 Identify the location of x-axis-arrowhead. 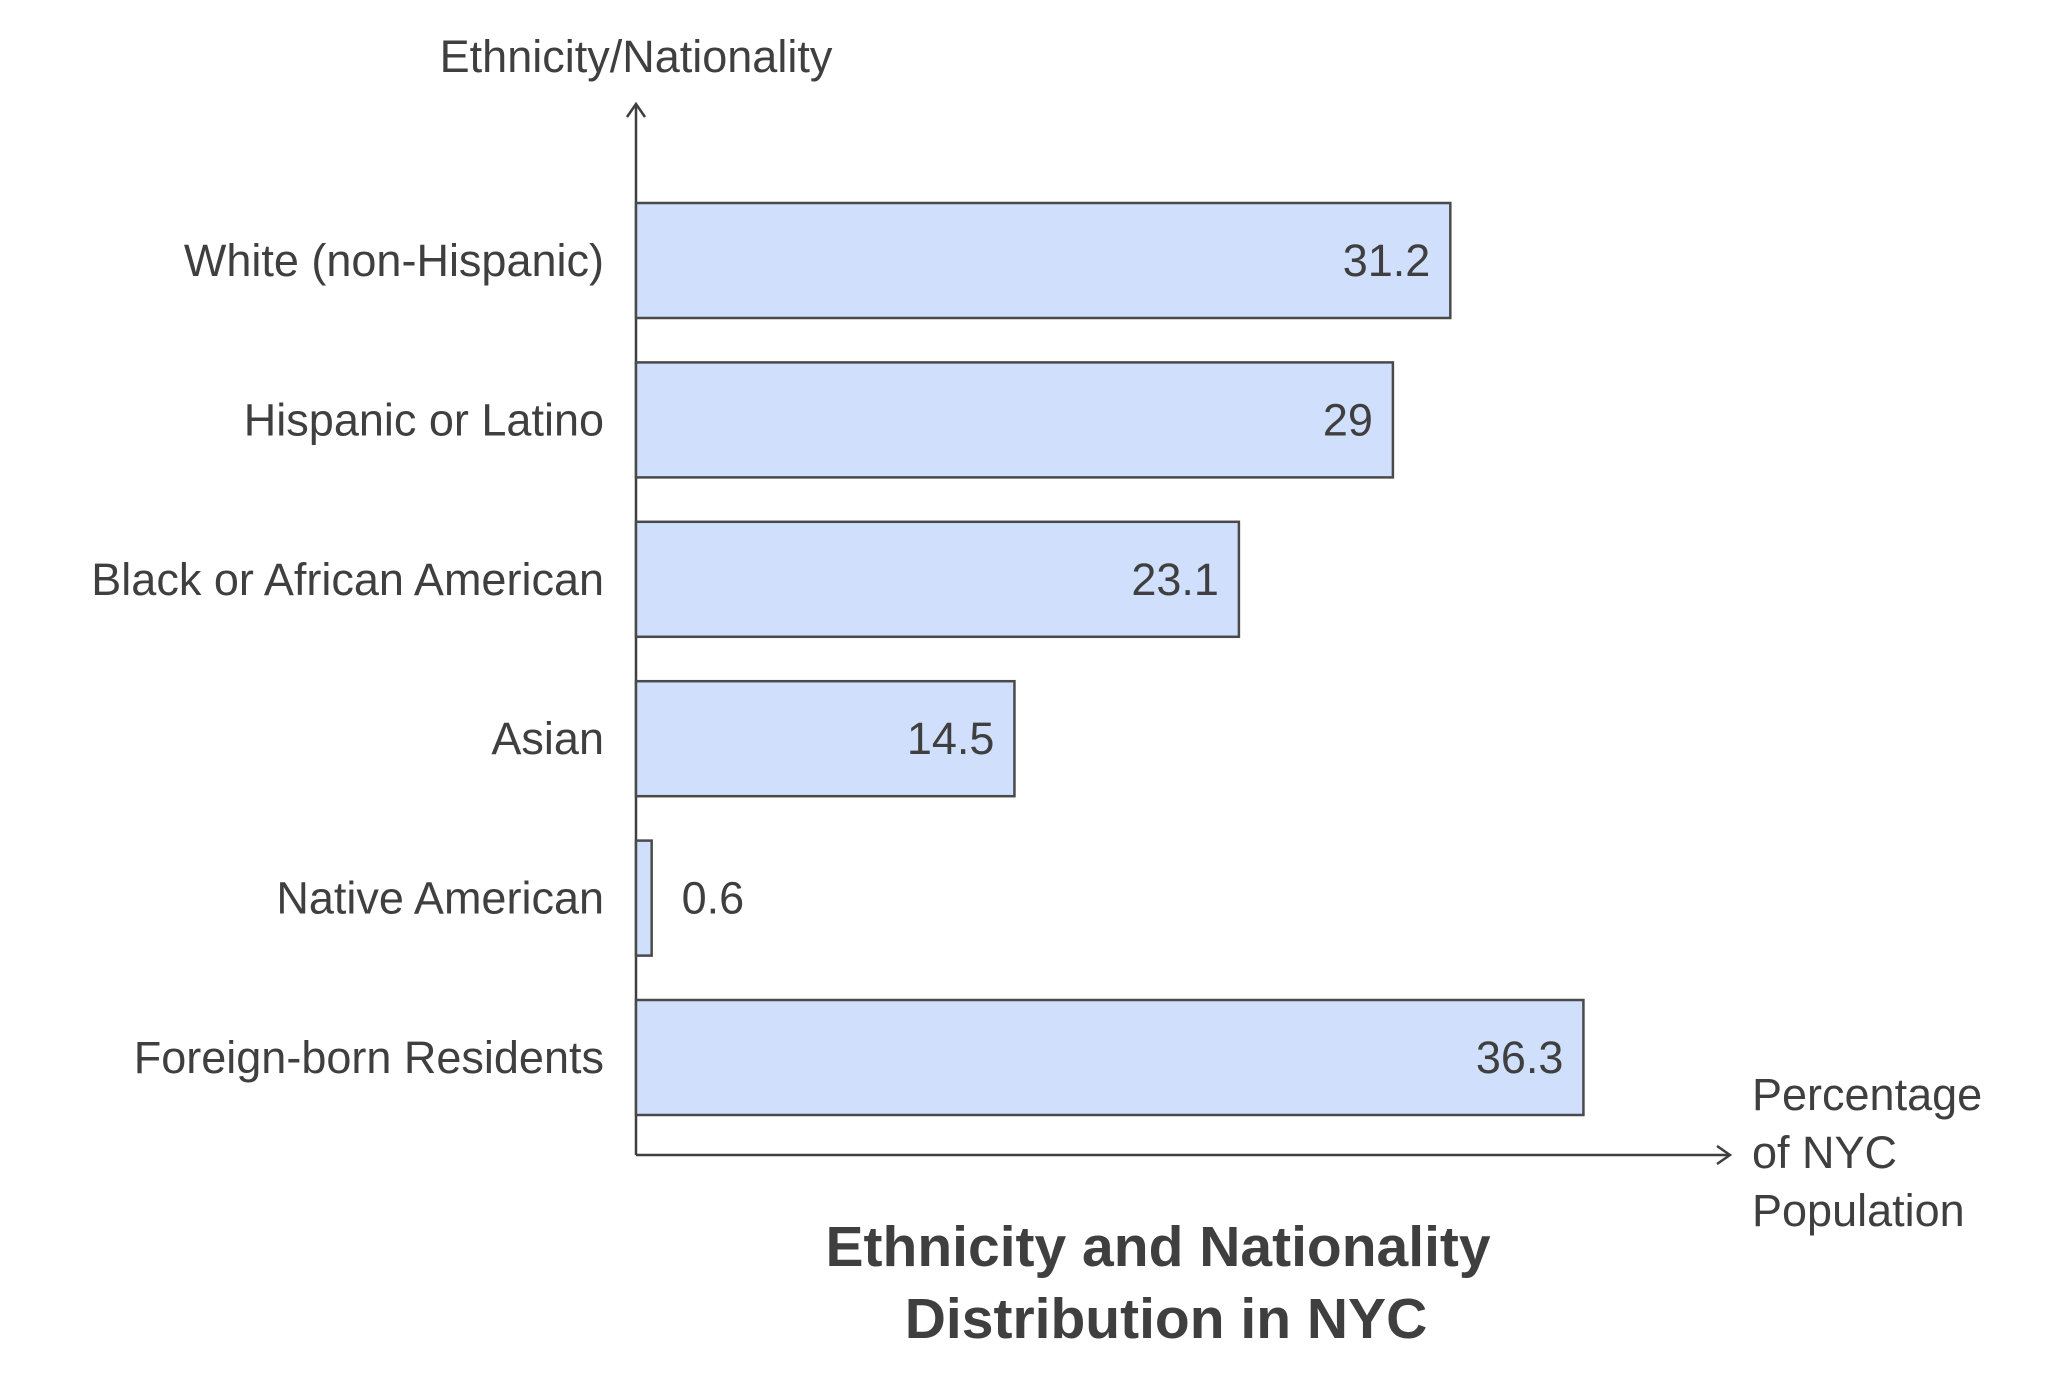
(1724, 1155).